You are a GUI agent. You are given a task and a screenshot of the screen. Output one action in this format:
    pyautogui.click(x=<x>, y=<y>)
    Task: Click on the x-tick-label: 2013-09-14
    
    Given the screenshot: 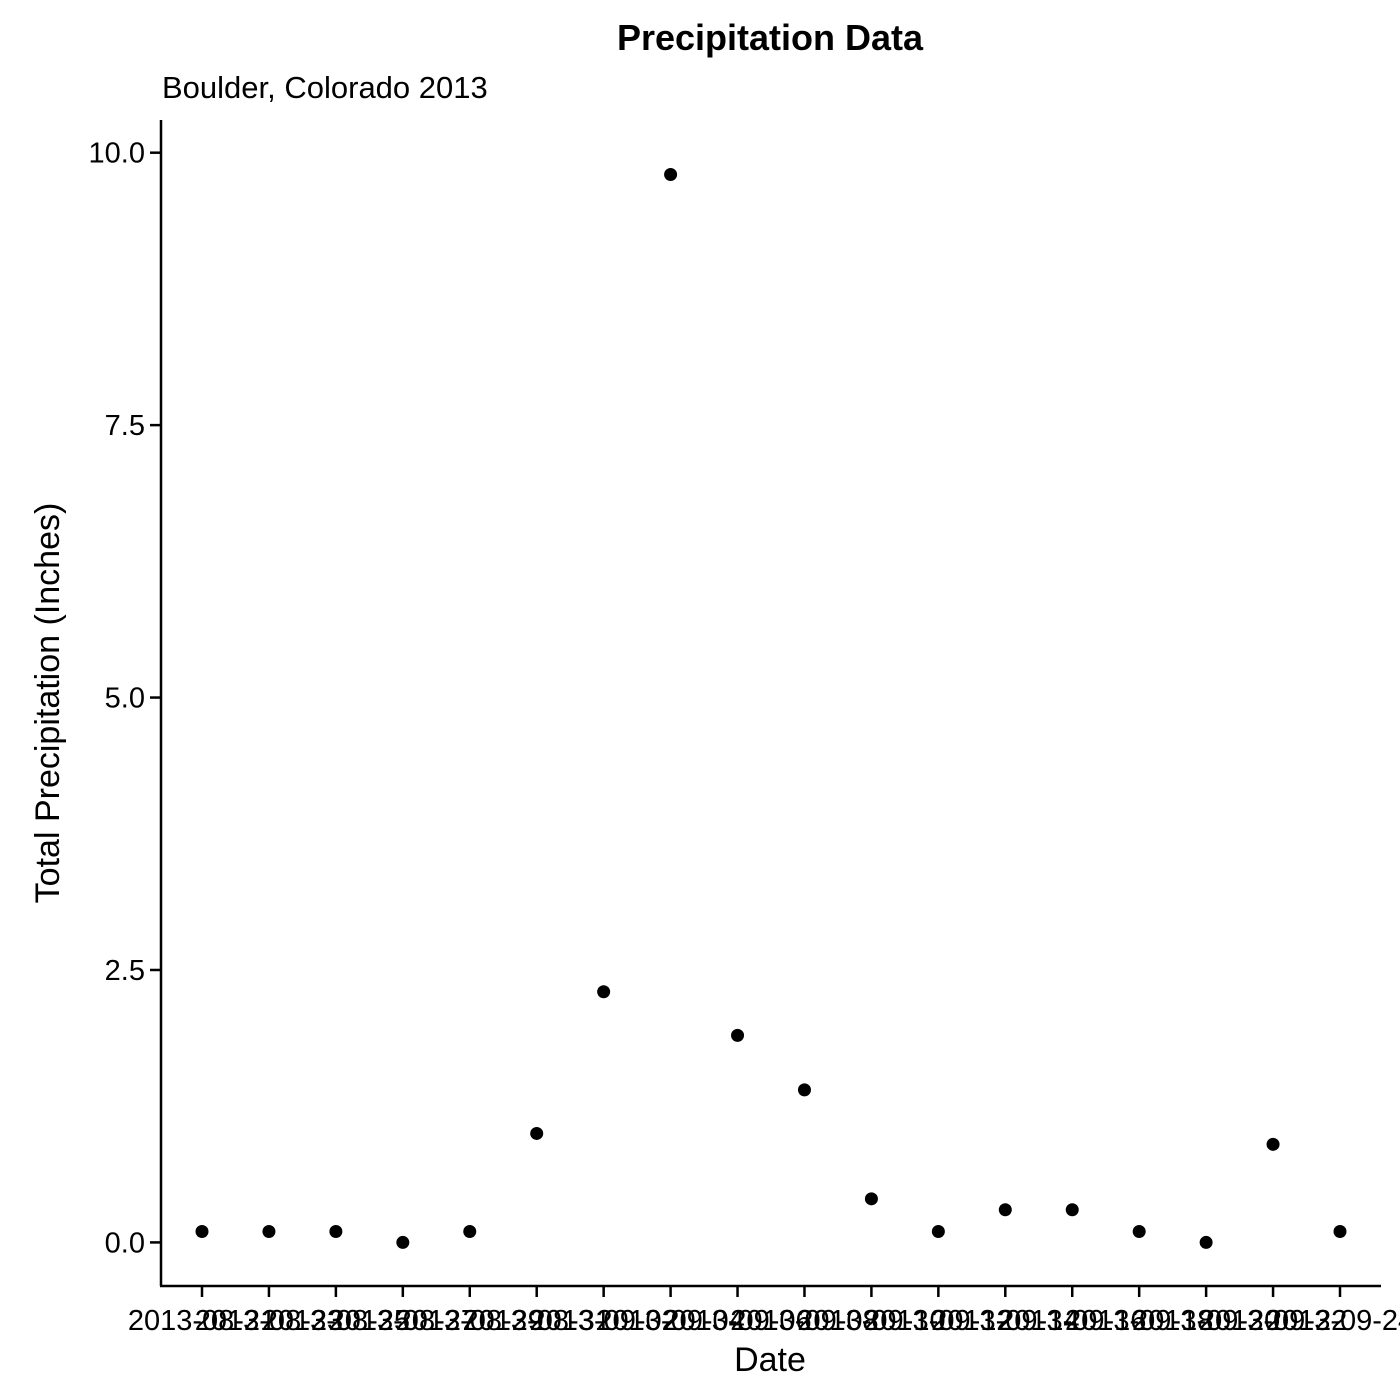 What is the action you would take?
    pyautogui.click(x=1005, y=1321)
    